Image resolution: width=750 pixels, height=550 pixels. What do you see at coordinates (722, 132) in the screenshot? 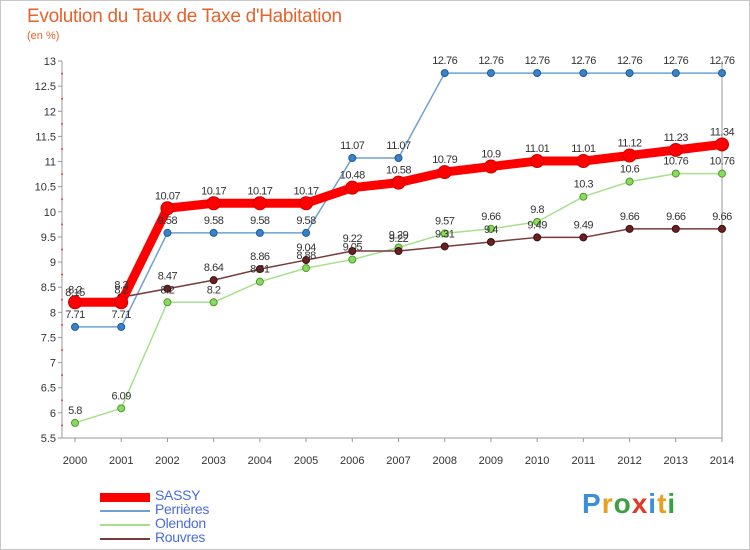
I see `data-label: 11.34` at bounding box center [722, 132].